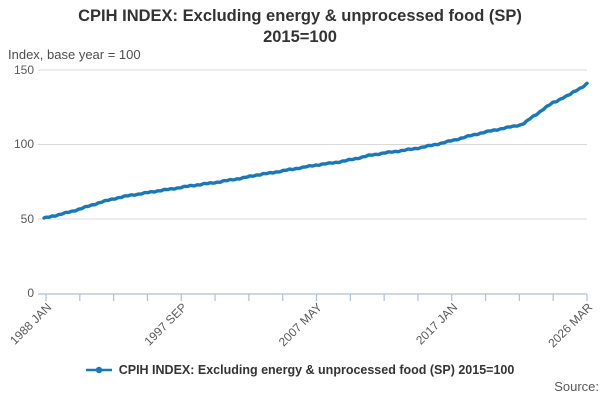 This screenshot has width=600, height=400. Describe the element at coordinates (27, 218) in the screenshot. I see `y-axis-tick-label: 50` at that location.